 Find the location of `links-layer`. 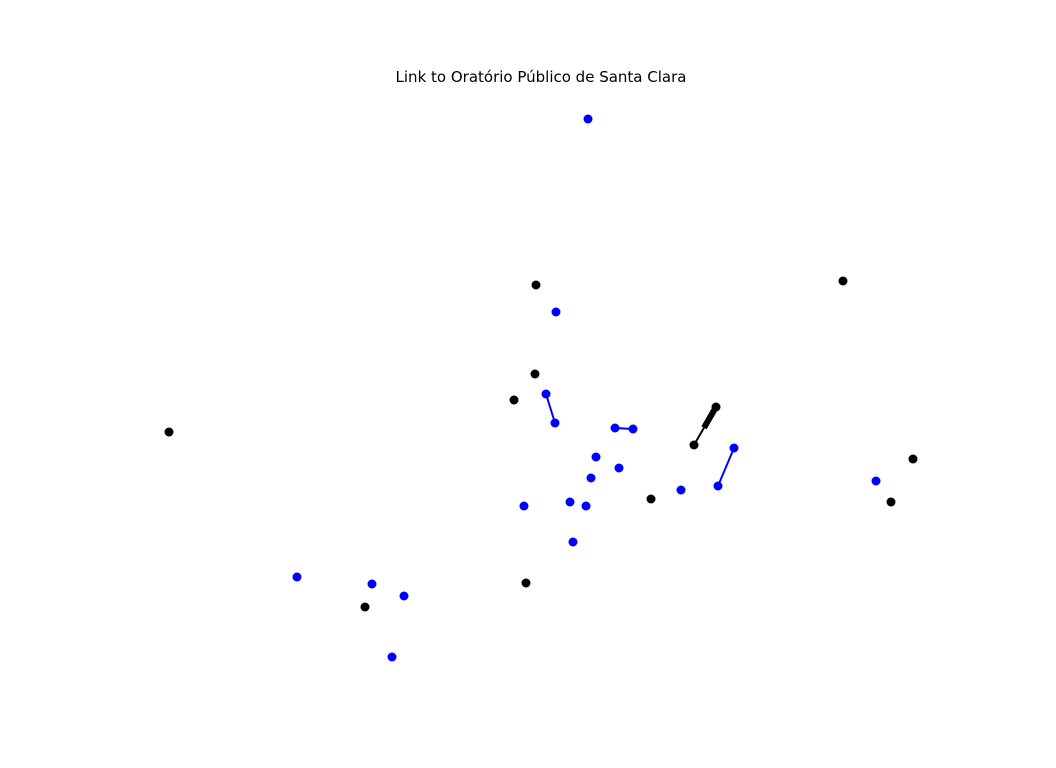

links-layer is located at coordinates (640, 440).